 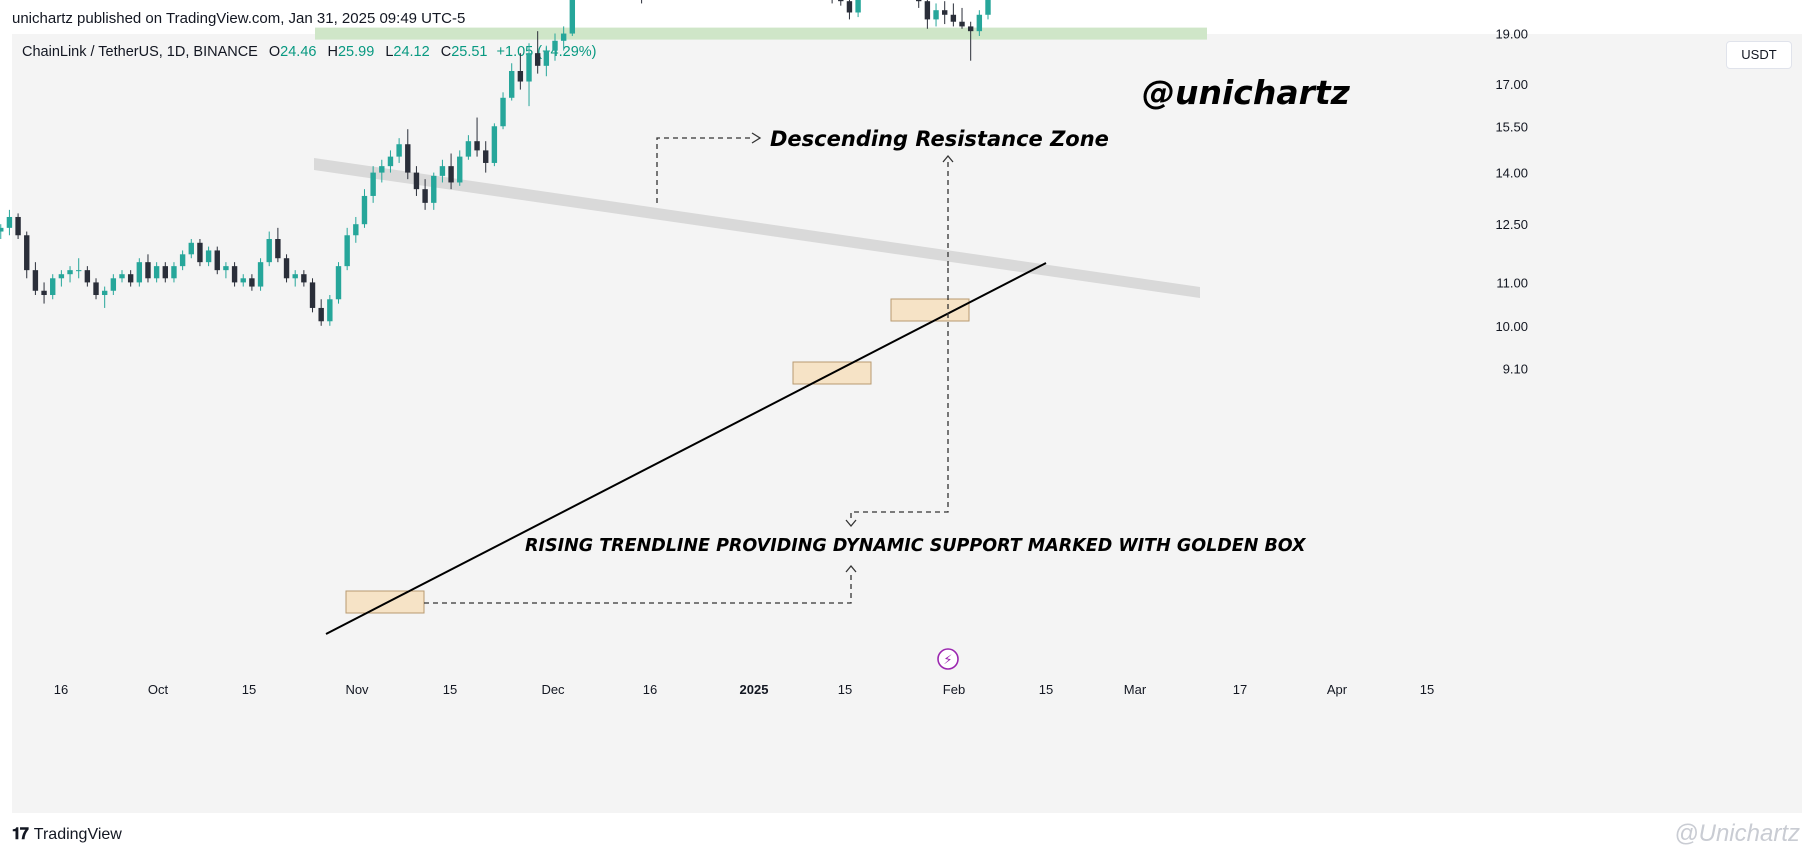 I want to click on x-tick-label: Apr, so click(x=1337, y=689).